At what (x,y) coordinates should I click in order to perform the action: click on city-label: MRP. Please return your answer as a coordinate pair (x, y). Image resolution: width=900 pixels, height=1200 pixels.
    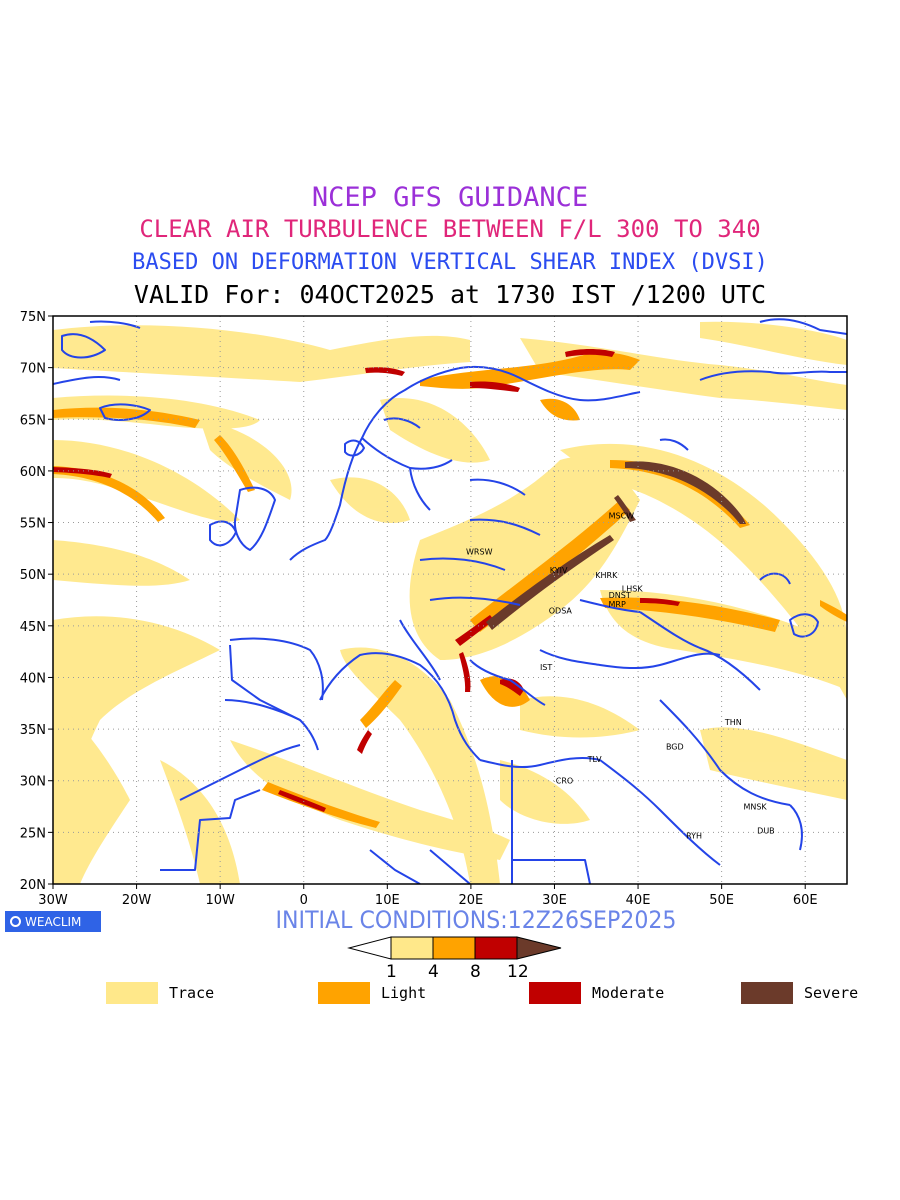
    Looking at the image, I should click on (617, 604).